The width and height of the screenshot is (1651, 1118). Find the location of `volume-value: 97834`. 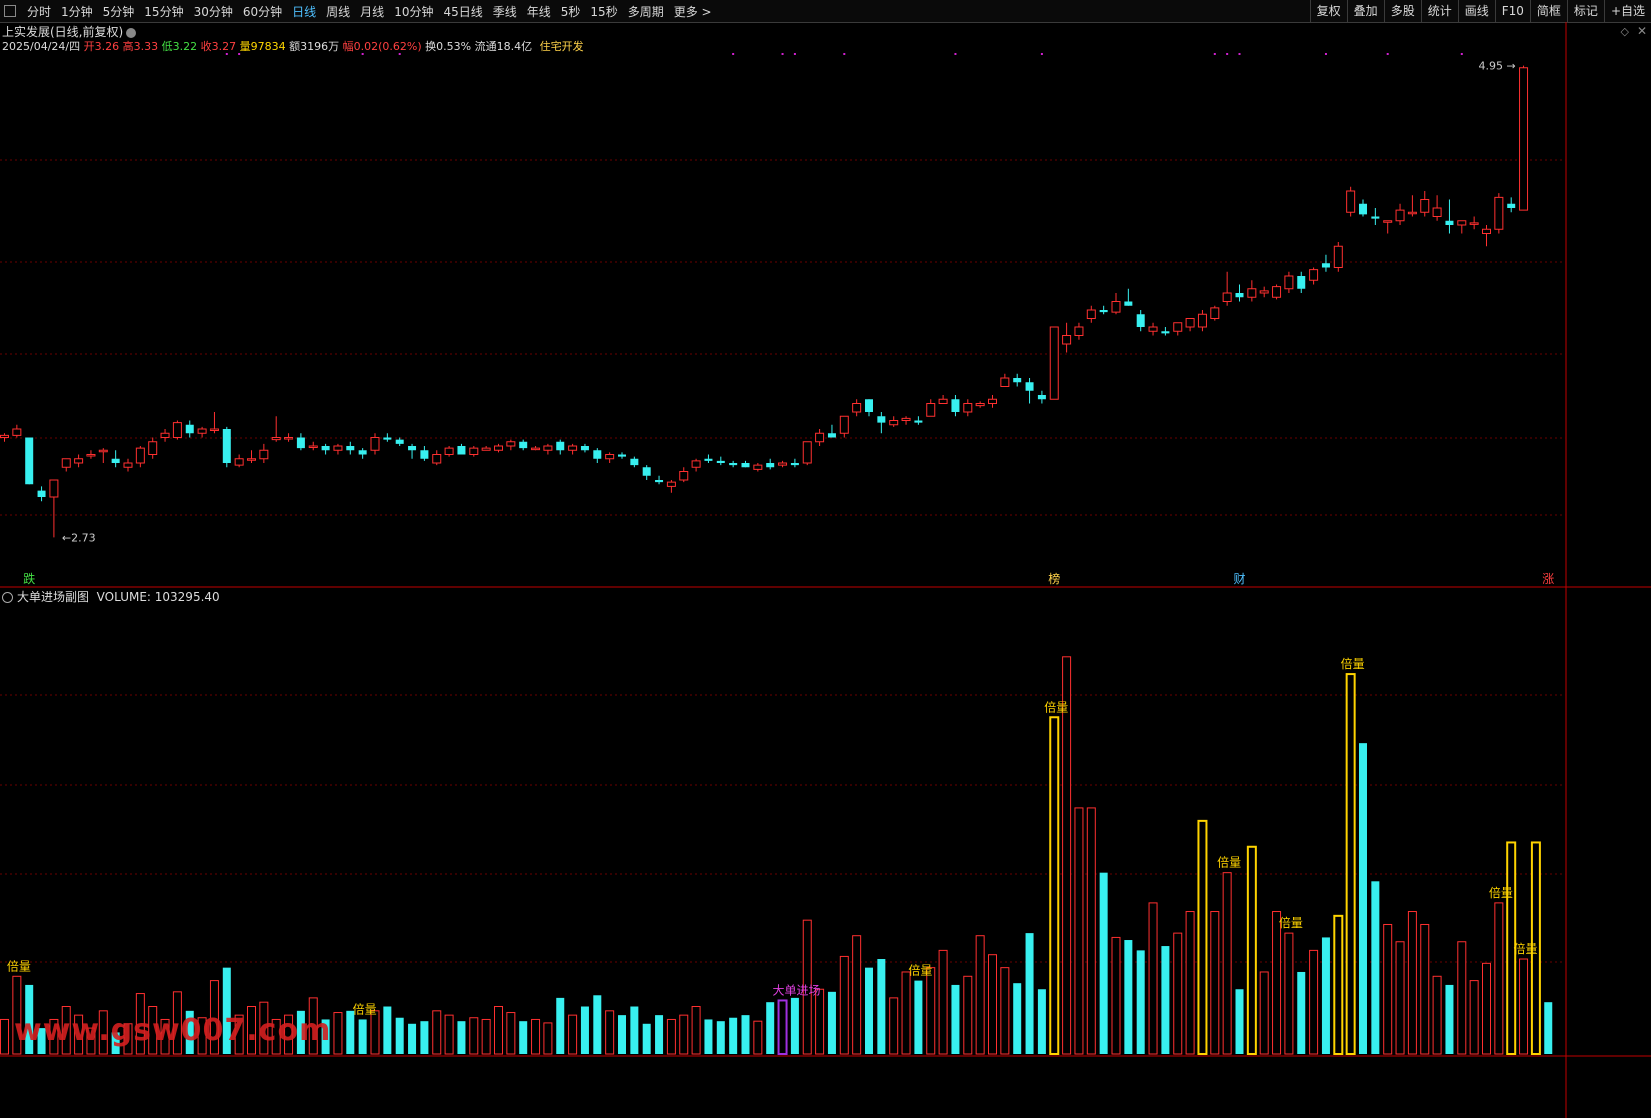

volume-value: 97834 is located at coordinates (268, 46).